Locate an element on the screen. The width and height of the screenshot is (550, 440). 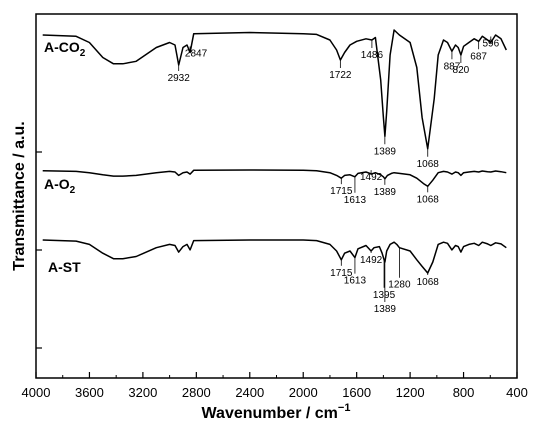
x-tick-label: 1200 is located at coordinates (410, 392).